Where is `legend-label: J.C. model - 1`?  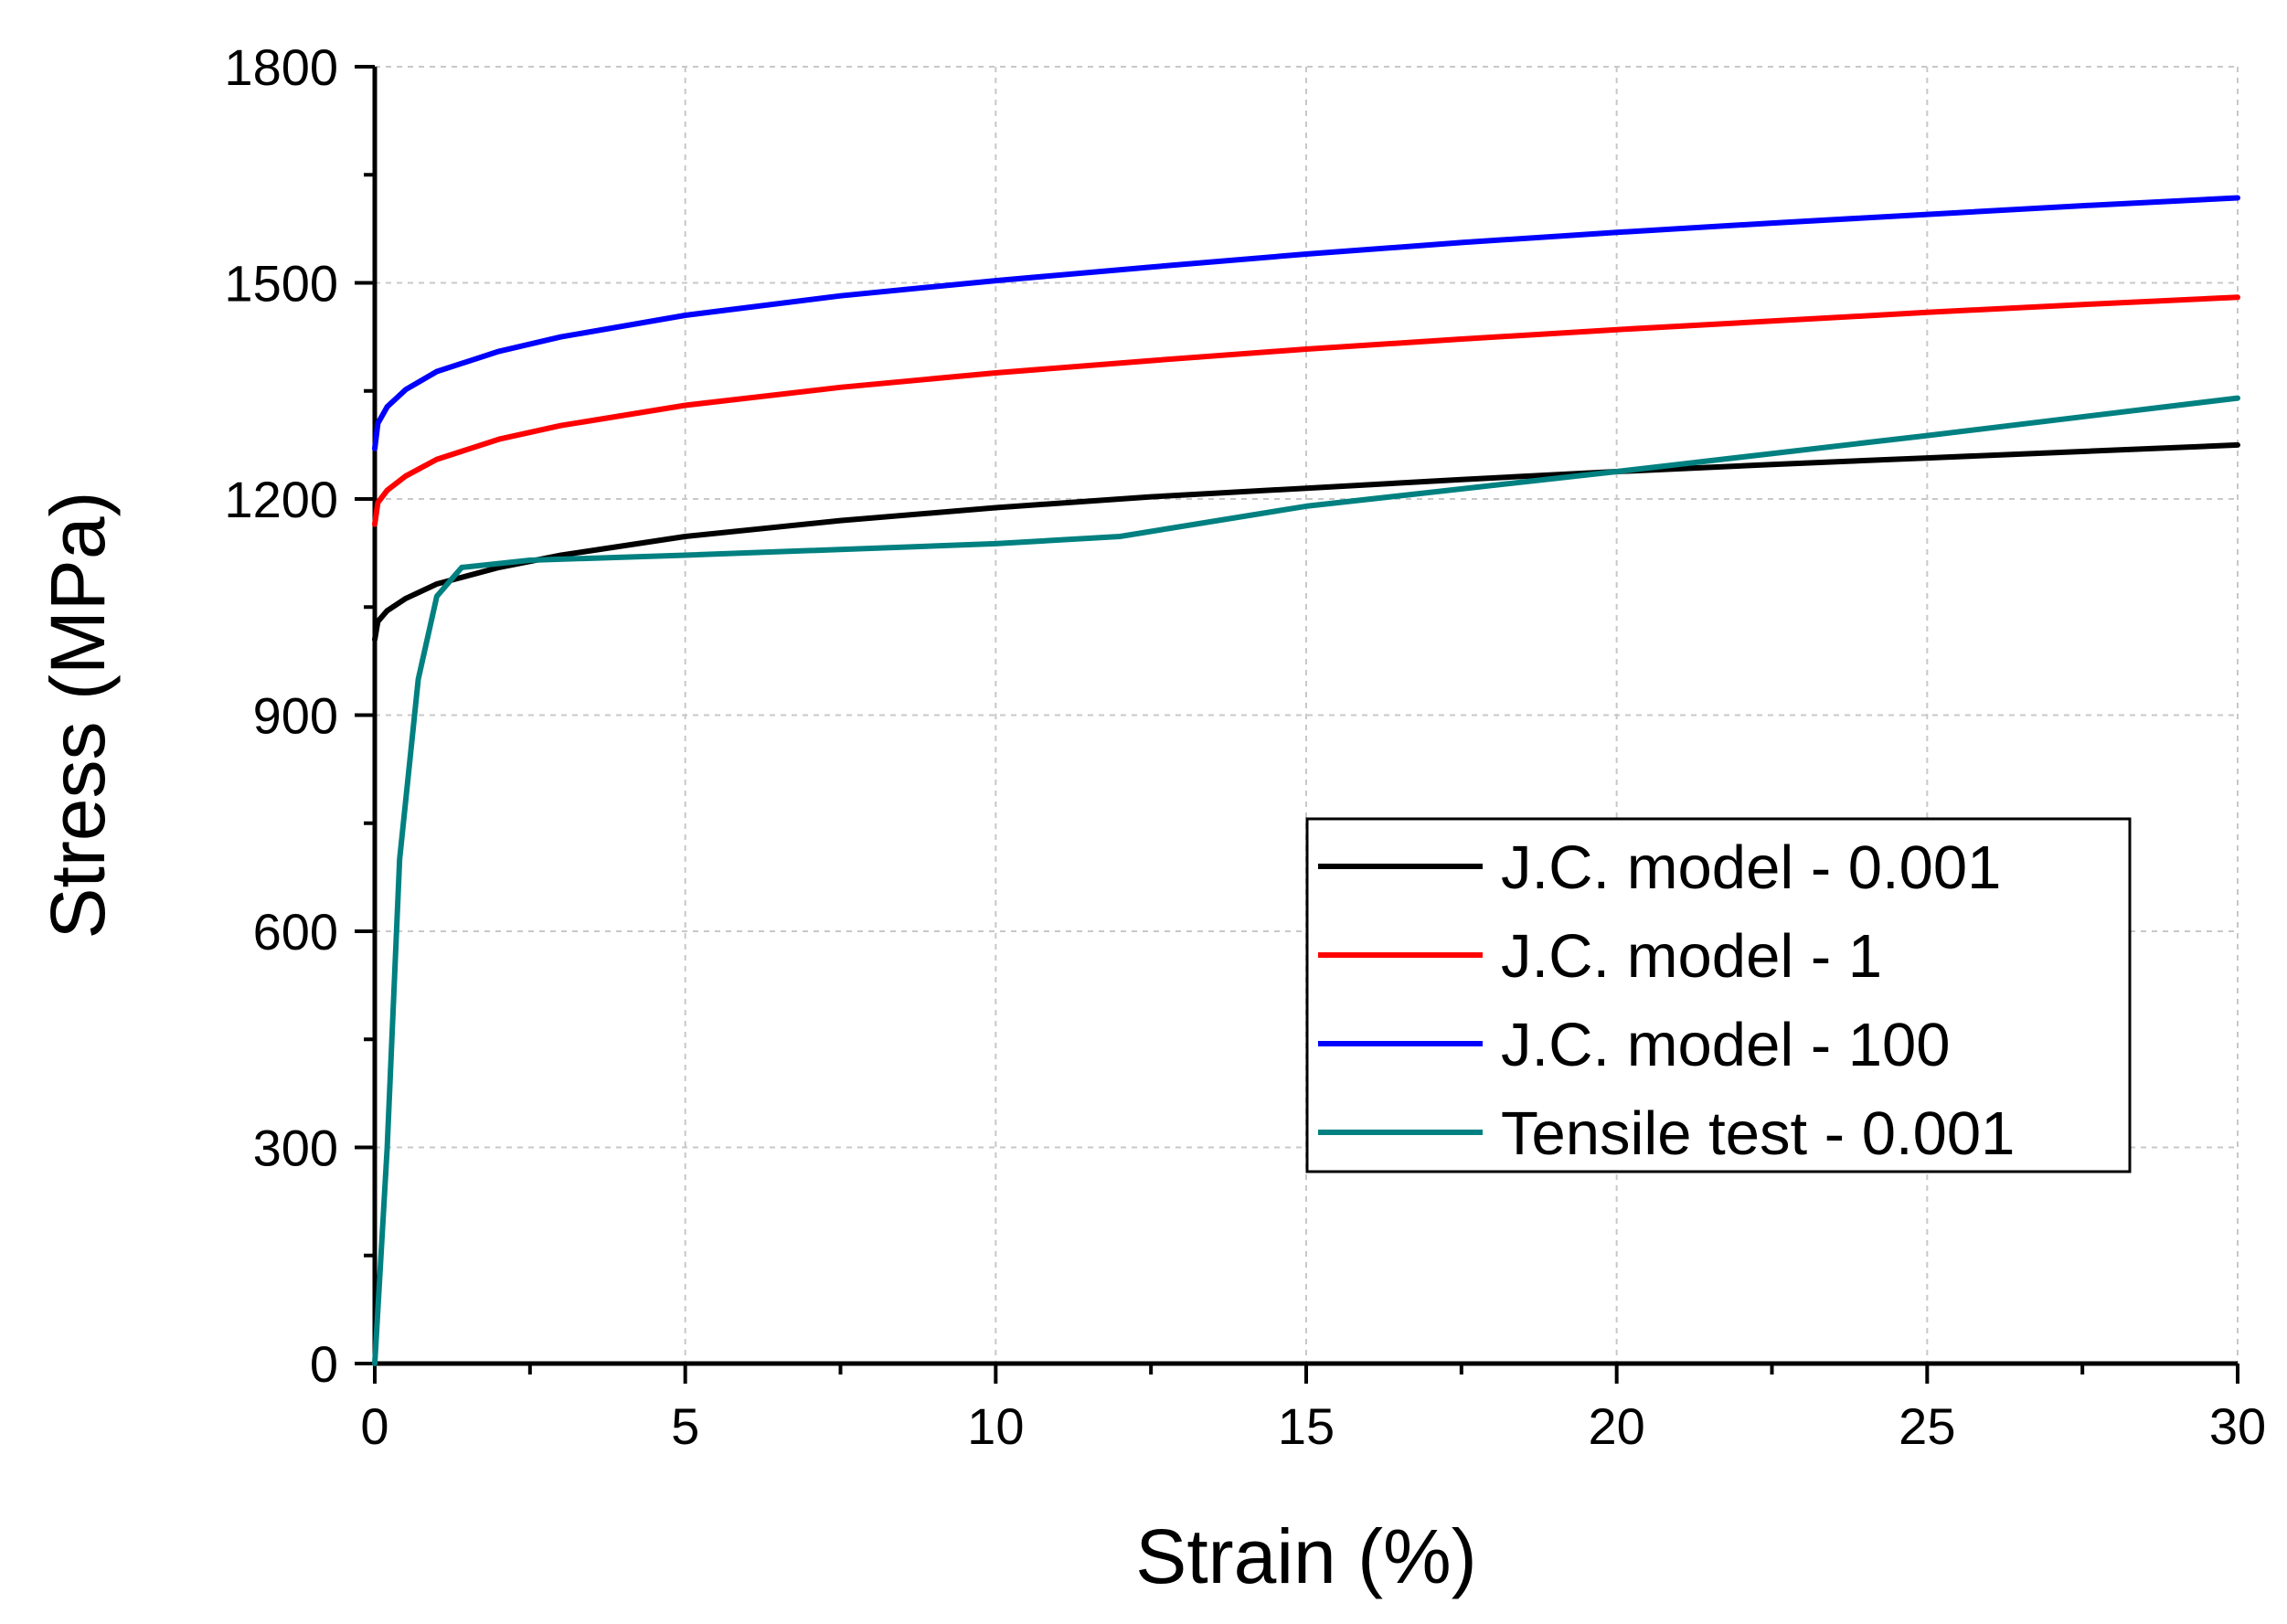 legend-label: J.C. model - 1 is located at coordinates (1691, 957).